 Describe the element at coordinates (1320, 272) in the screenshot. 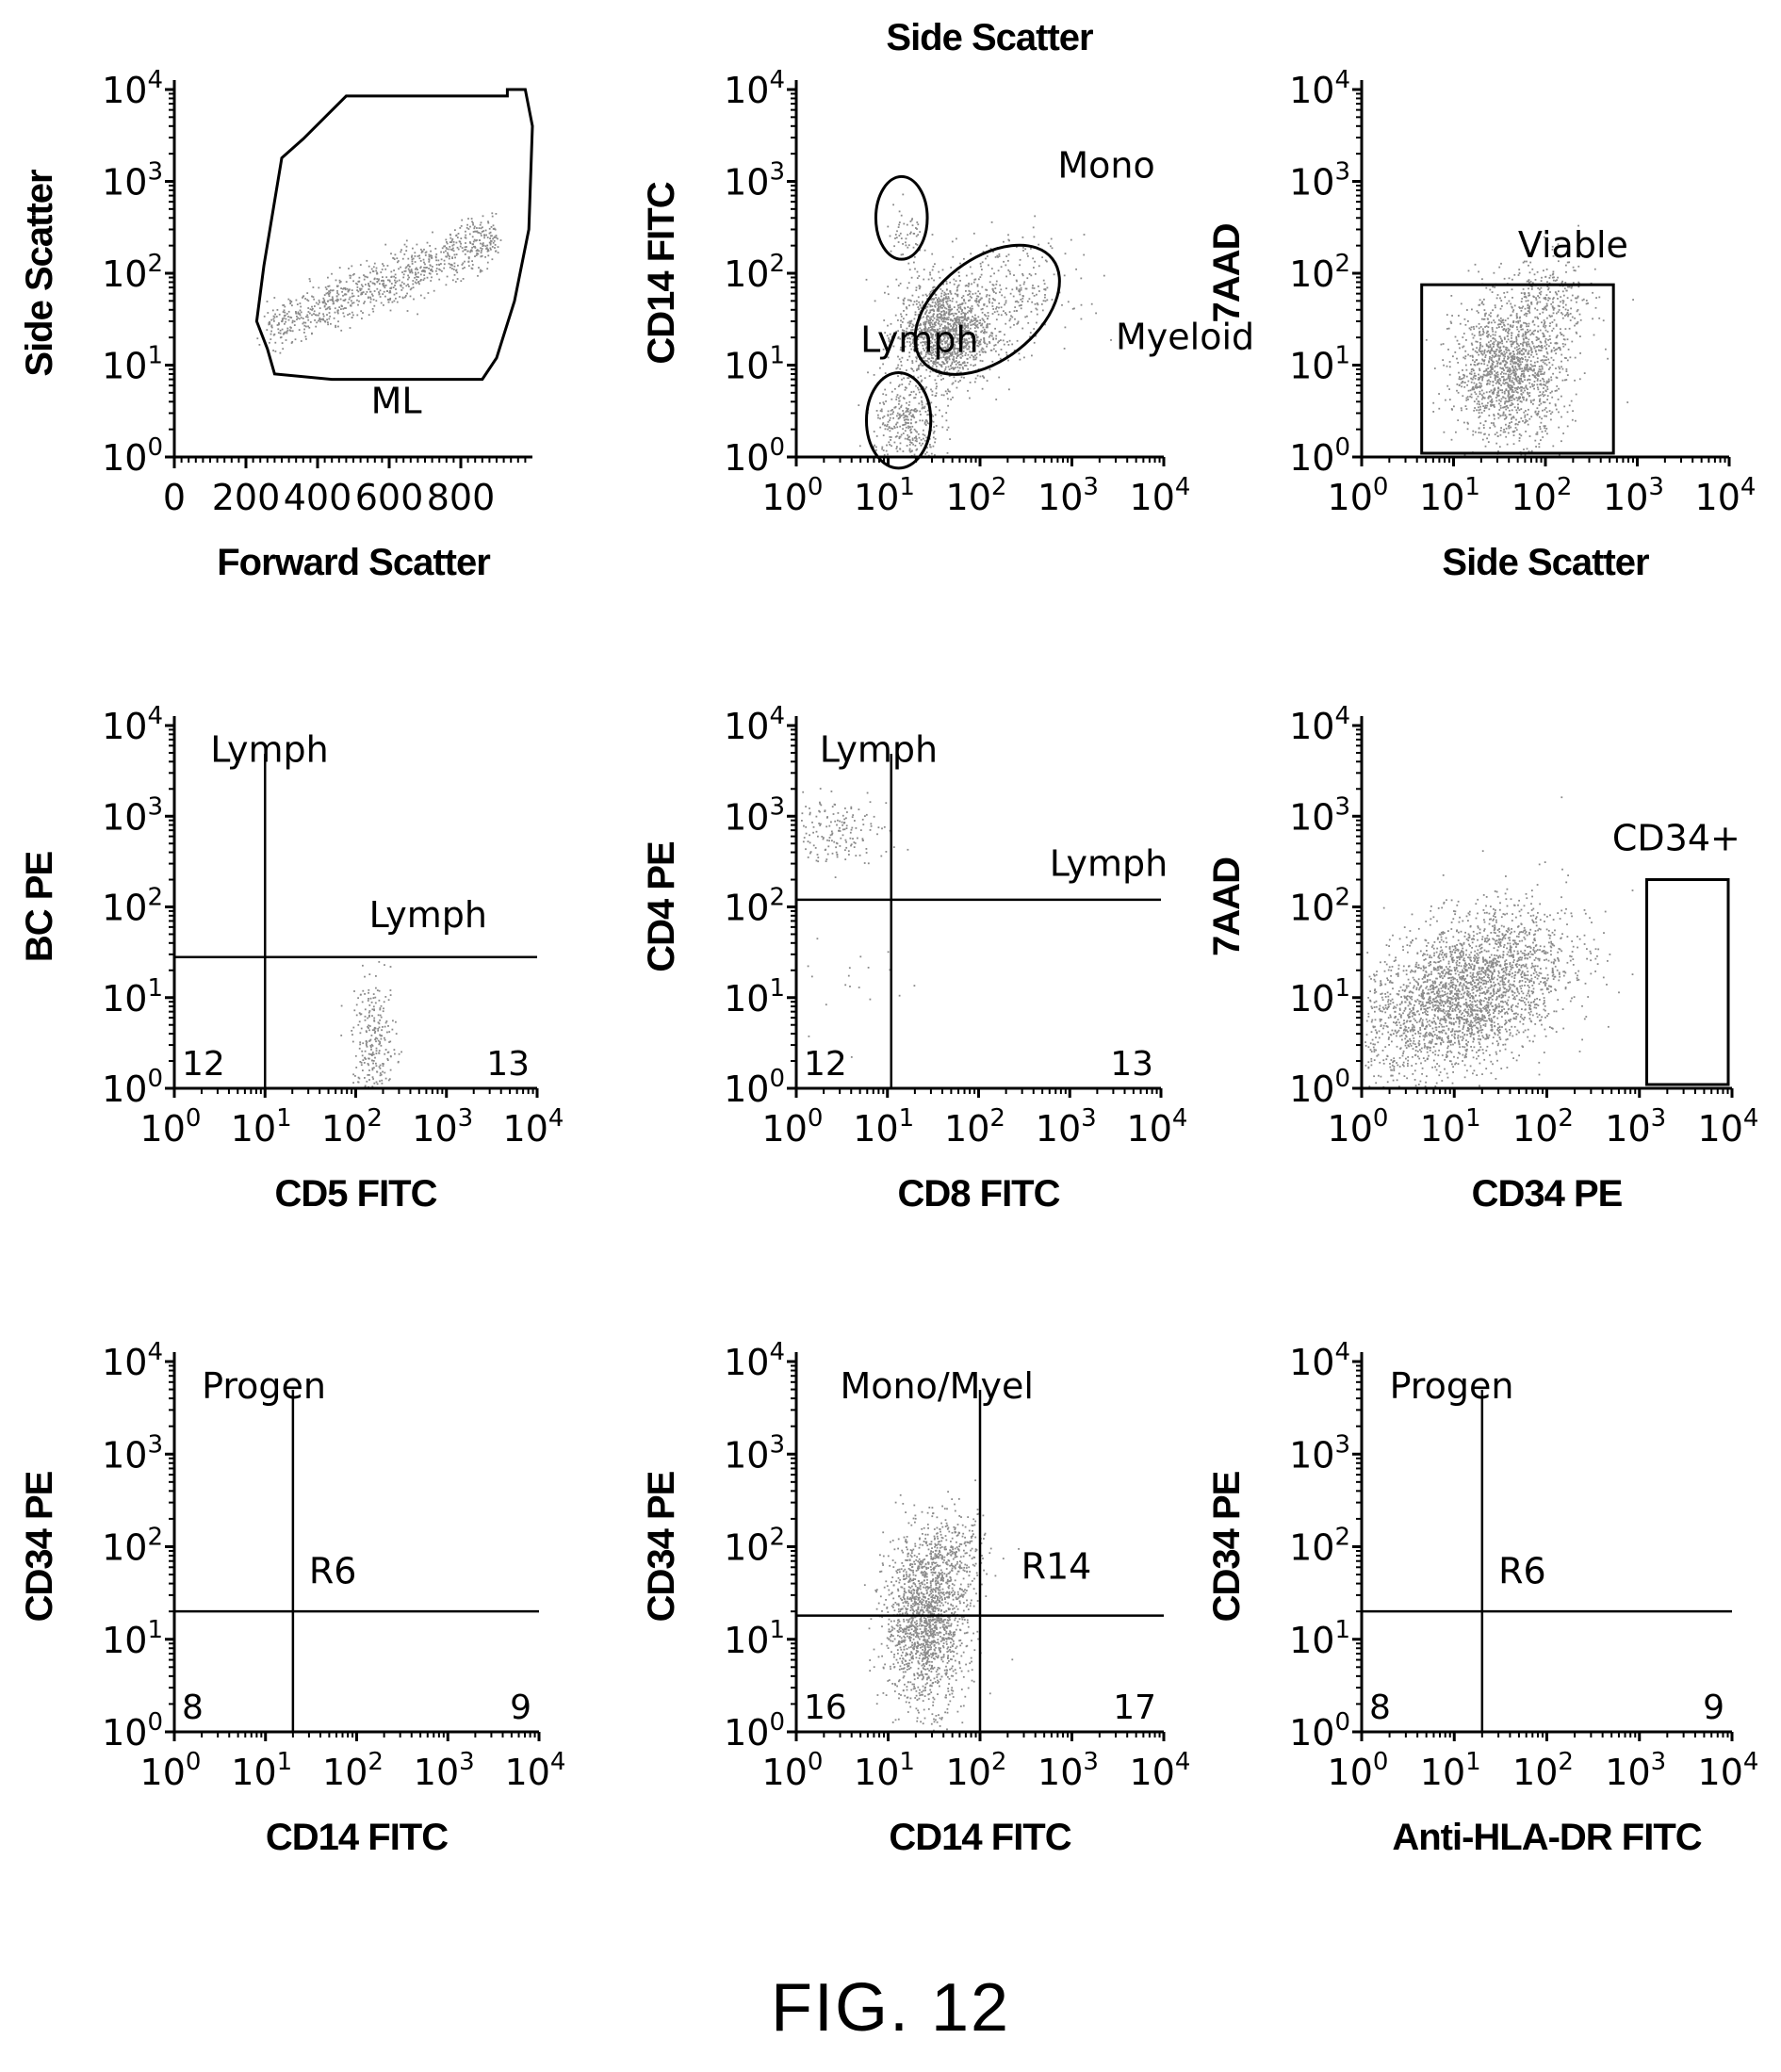

I see `y-tick-label: 102` at that location.